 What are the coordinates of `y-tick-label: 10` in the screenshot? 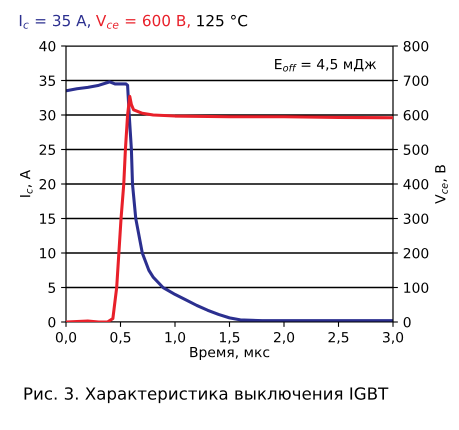 It's located at (48, 253).